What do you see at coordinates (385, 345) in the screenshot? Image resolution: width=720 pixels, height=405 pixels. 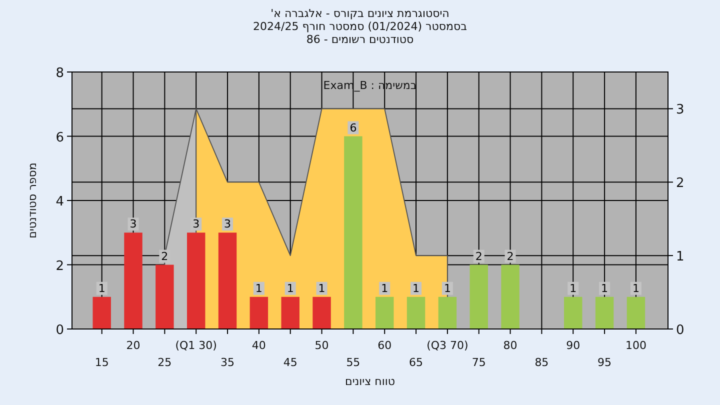 I see `x-tick-label: 60` at bounding box center [385, 345].